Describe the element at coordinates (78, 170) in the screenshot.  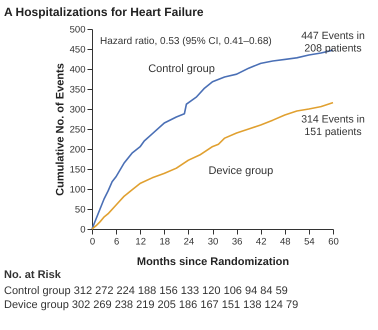
I see `y-tick-label: 150` at that location.